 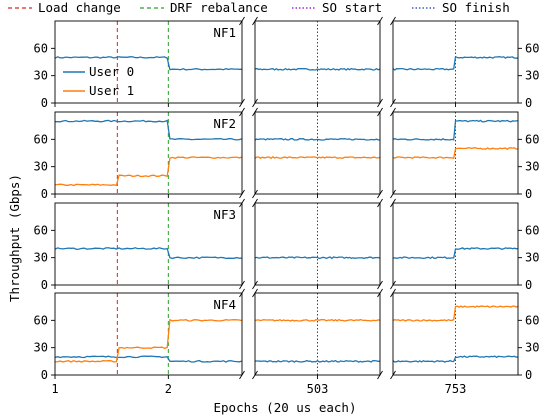 I want to click on panel-title: NF4, so click(x=224, y=304).